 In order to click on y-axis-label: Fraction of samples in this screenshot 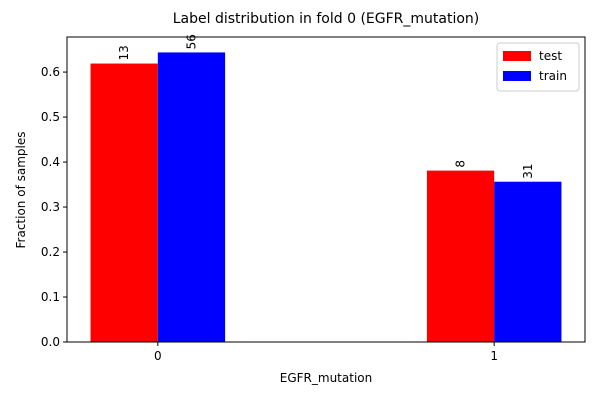, I will do `click(21, 190)`.